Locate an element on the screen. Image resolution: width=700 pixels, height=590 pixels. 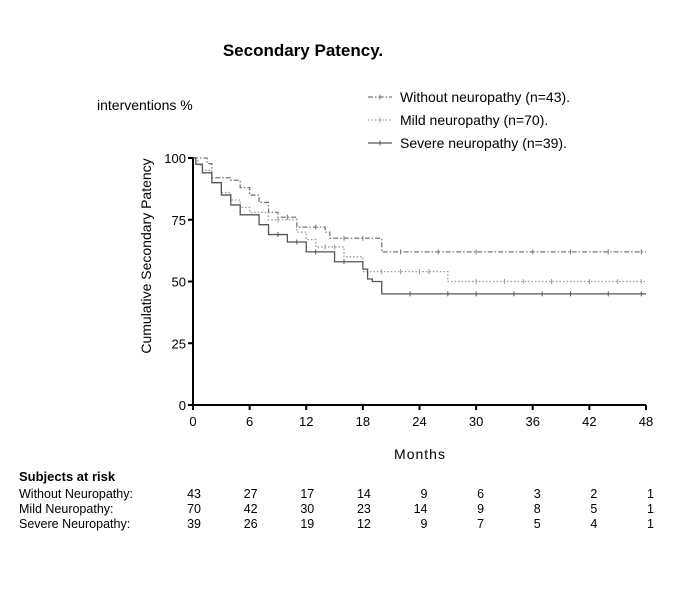
risk-value: 27 is located at coordinates (250, 494).